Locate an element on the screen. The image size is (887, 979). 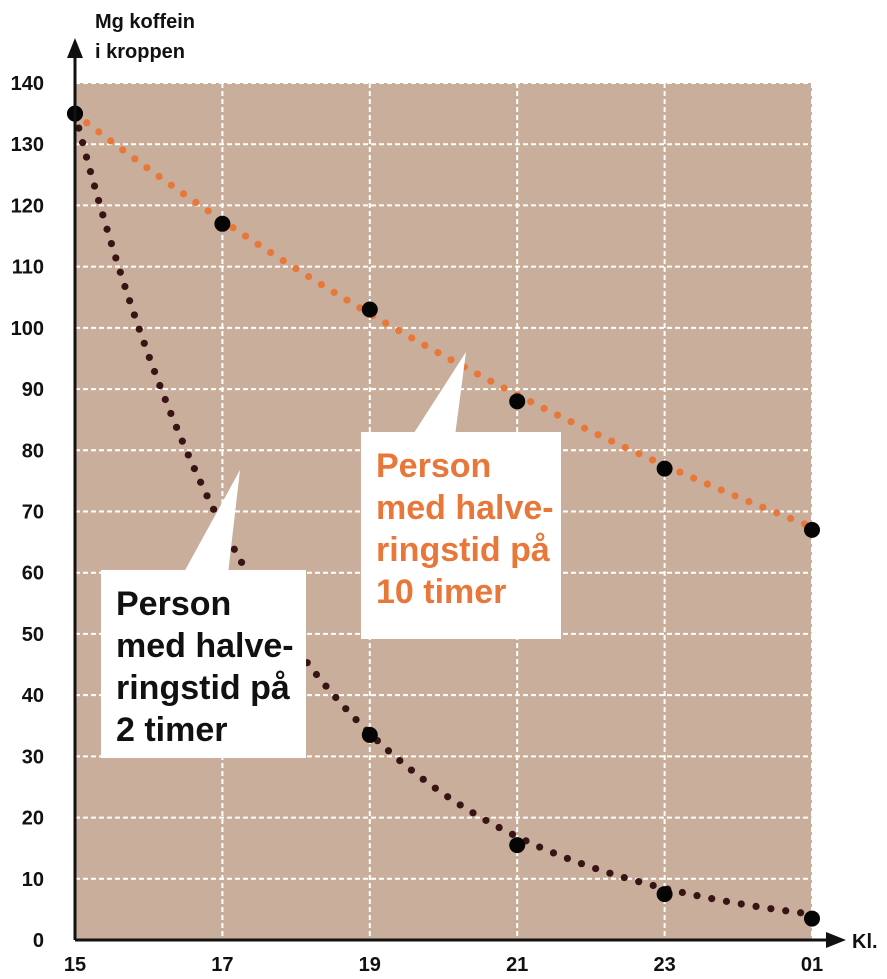
x-tick-label: 23 is located at coordinates (664, 965).